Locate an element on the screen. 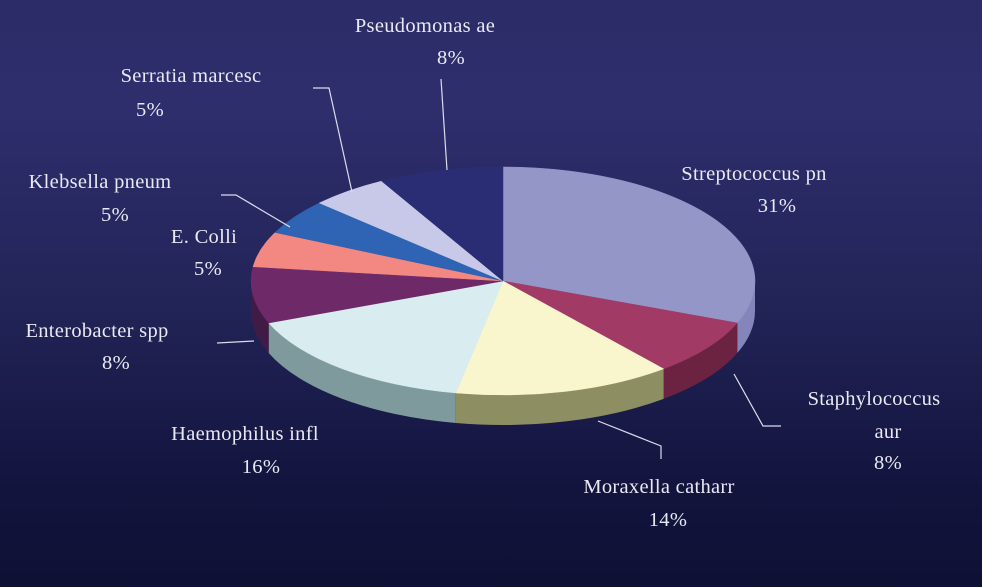  pie-slice-side-staphylococcus-aur is located at coordinates (700, 360).